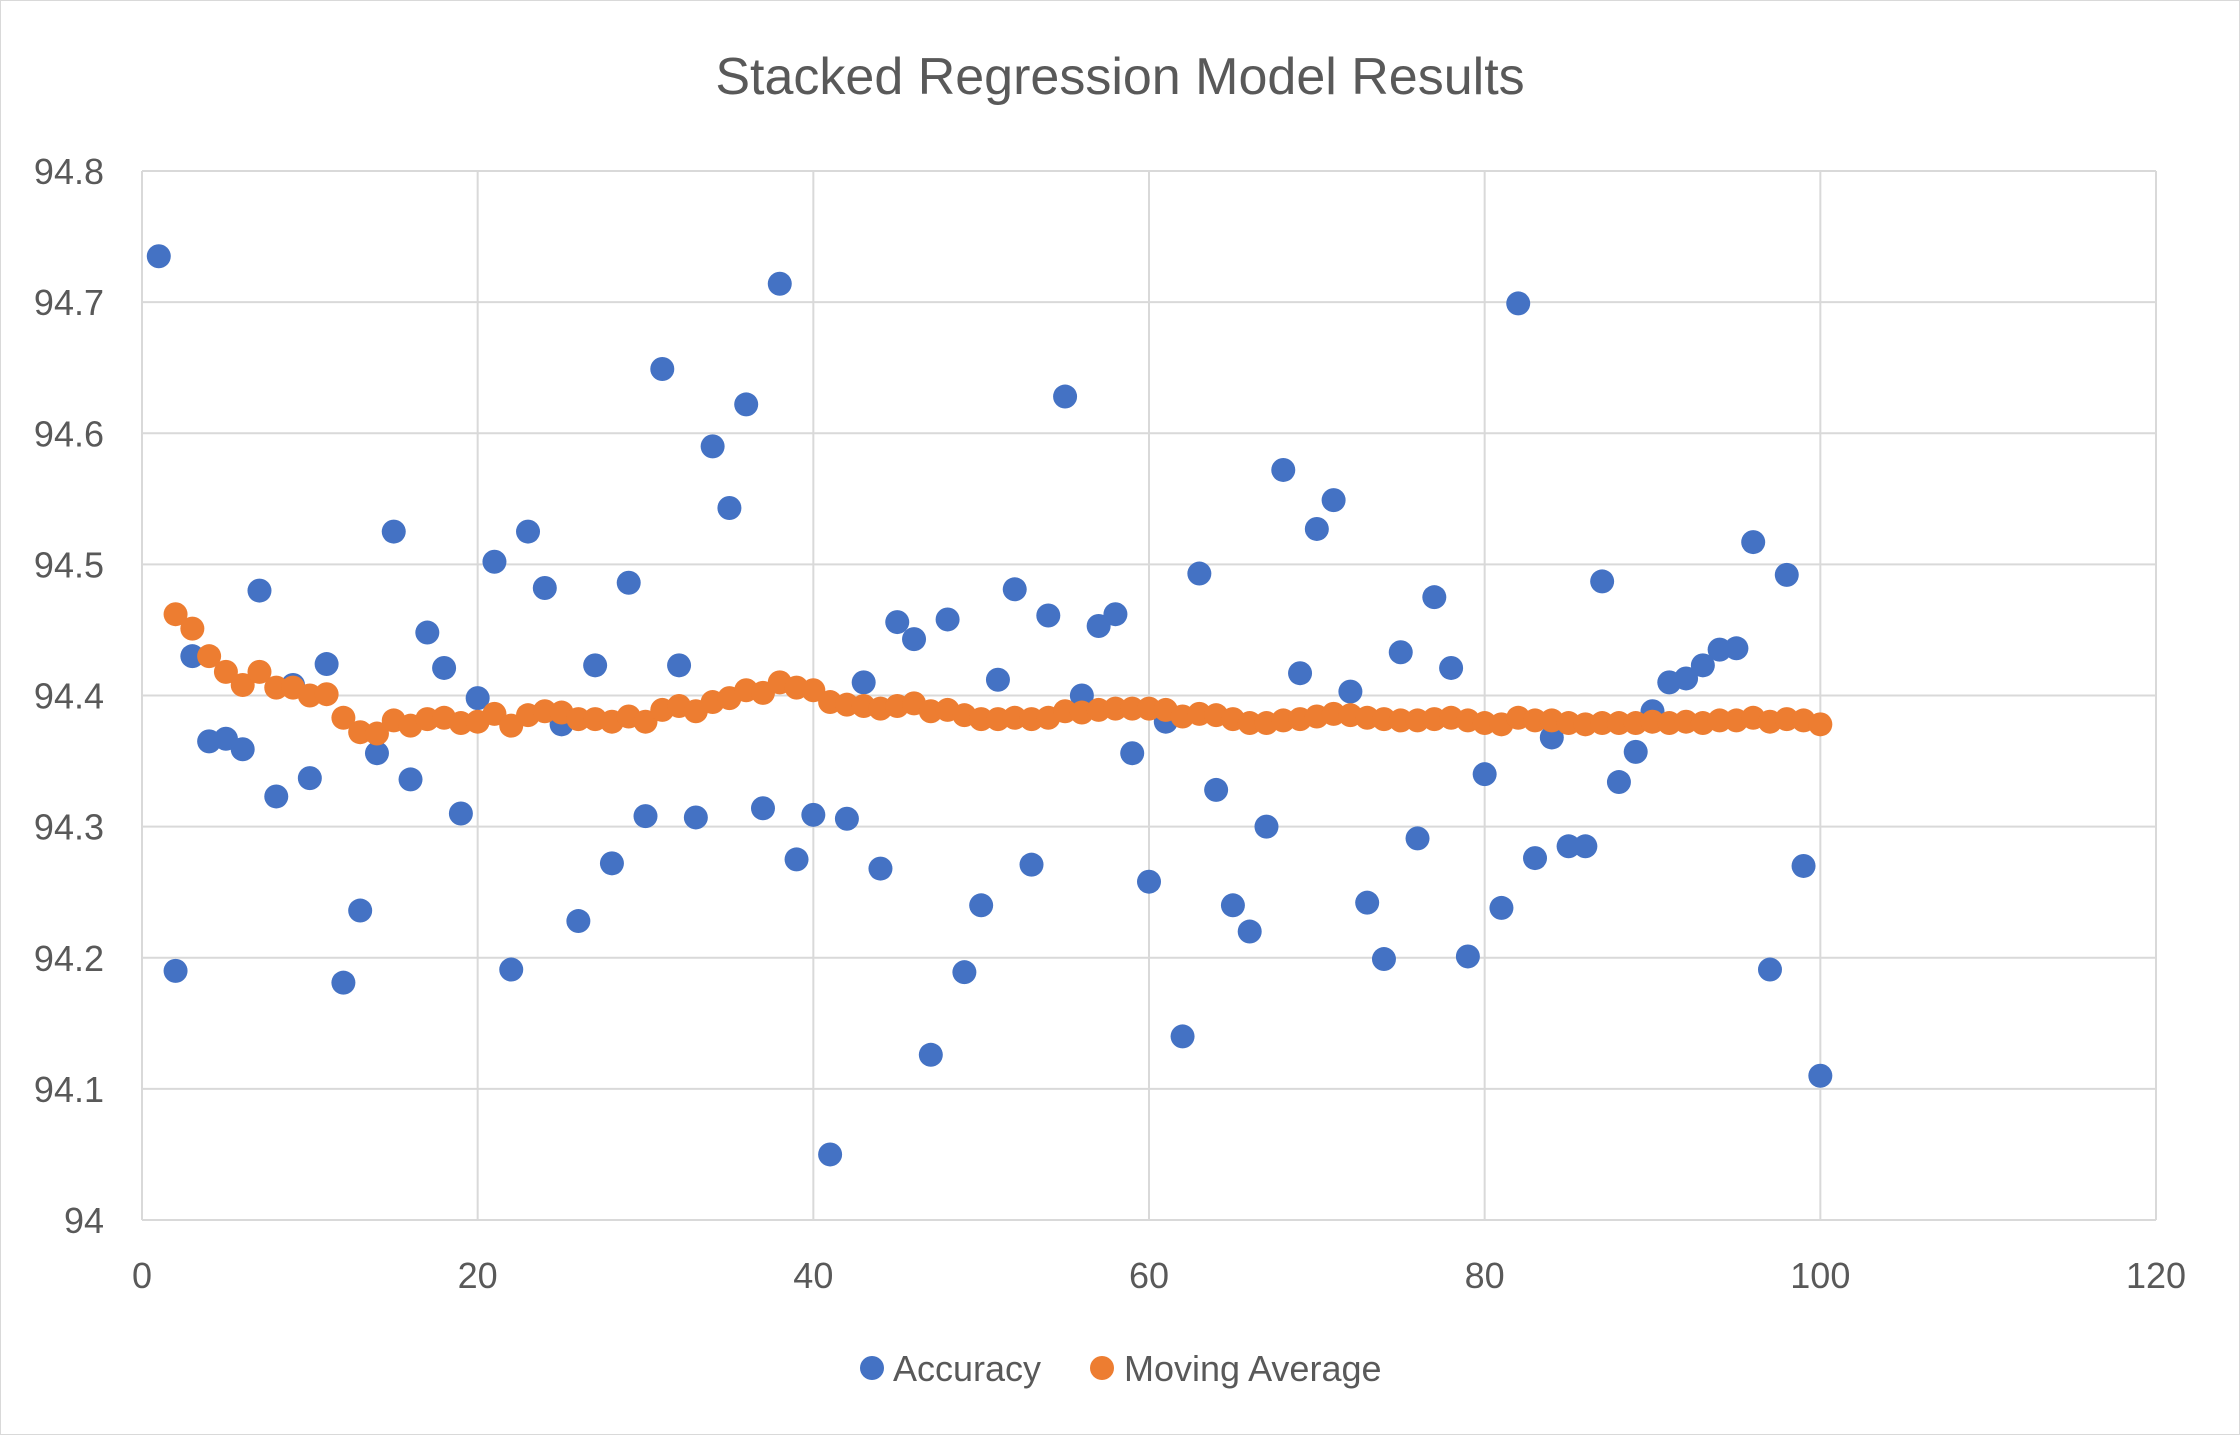 The height and width of the screenshot is (1435, 2240). Describe the element at coordinates (142, 1275) in the screenshot. I see `x-tick-label: 0` at that location.